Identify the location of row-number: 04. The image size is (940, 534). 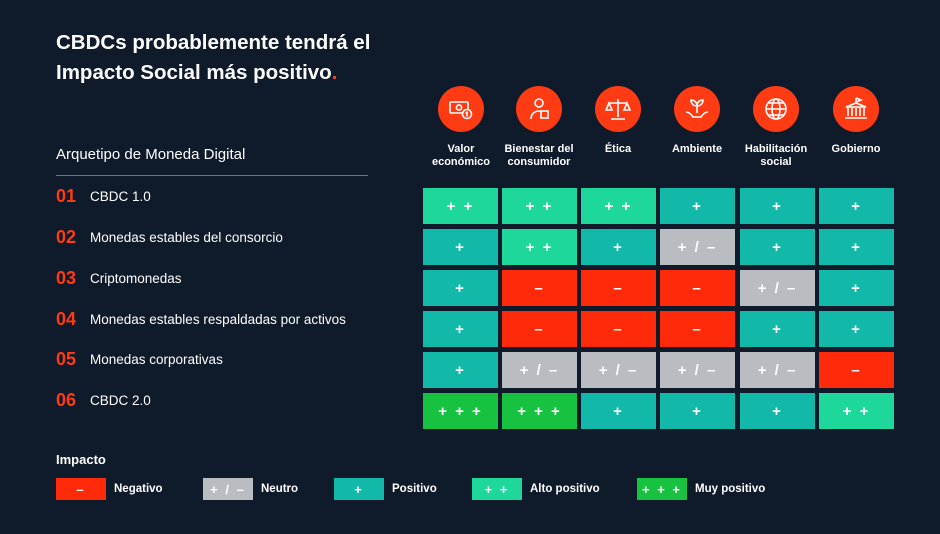
(66, 318).